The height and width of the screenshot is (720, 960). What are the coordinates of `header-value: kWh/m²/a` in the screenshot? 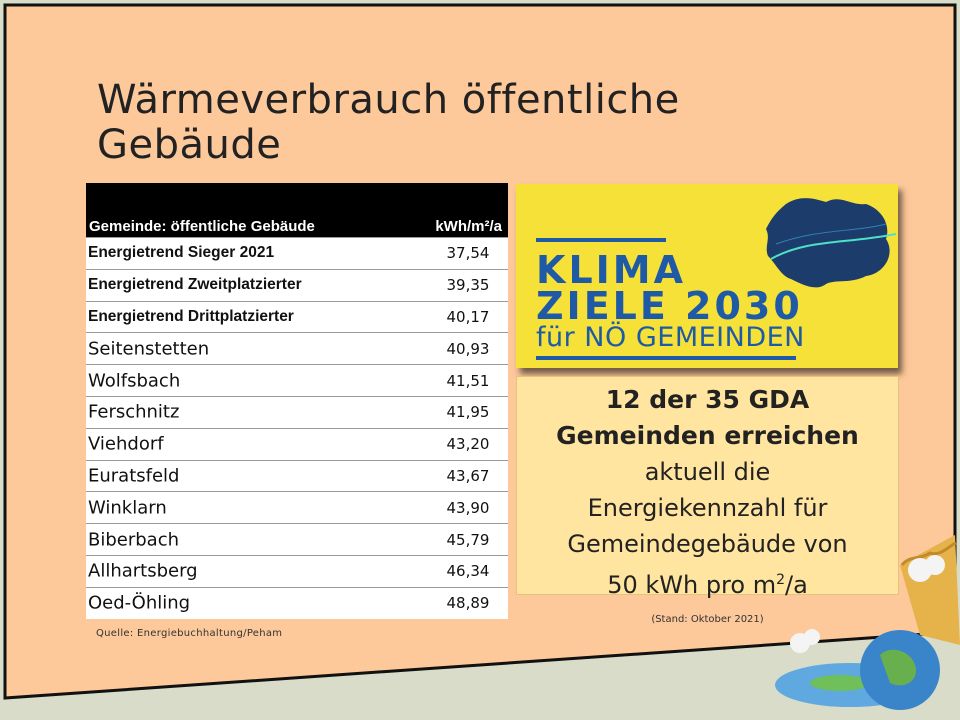 It's located at (468, 226).